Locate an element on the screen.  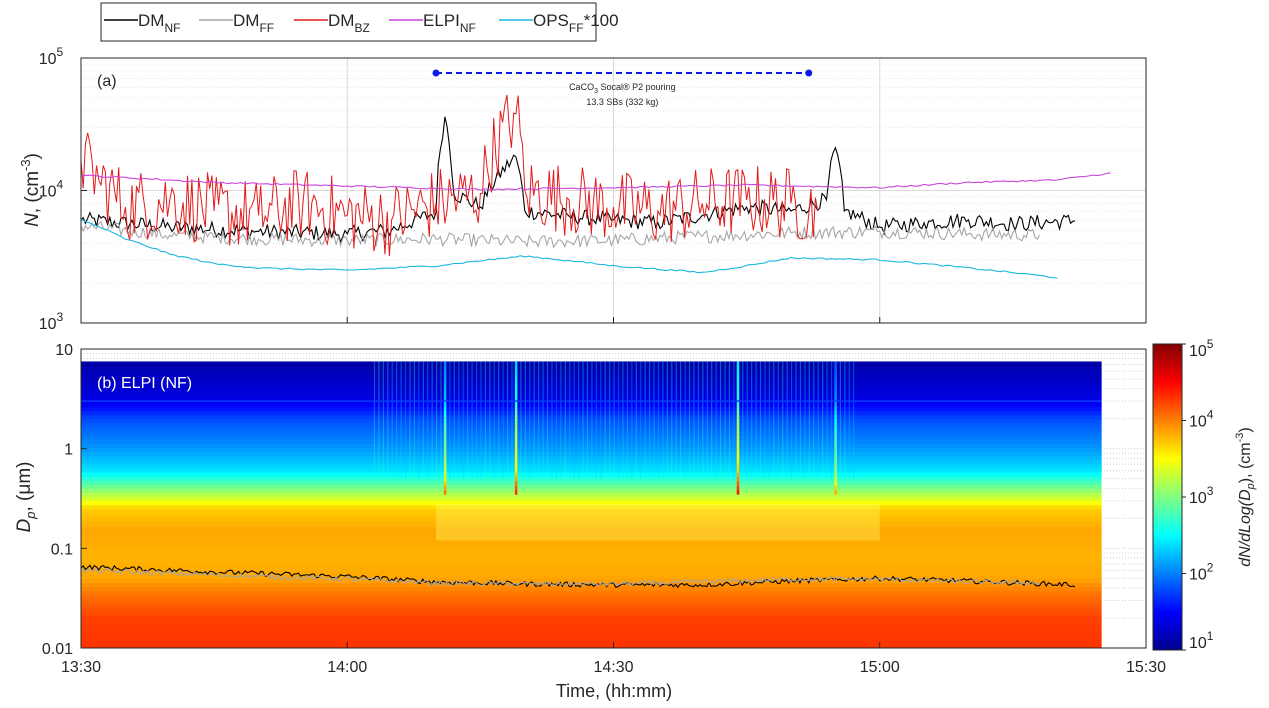
panel-b-ylabel-rest: , (μm) is located at coordinates (24, 487).